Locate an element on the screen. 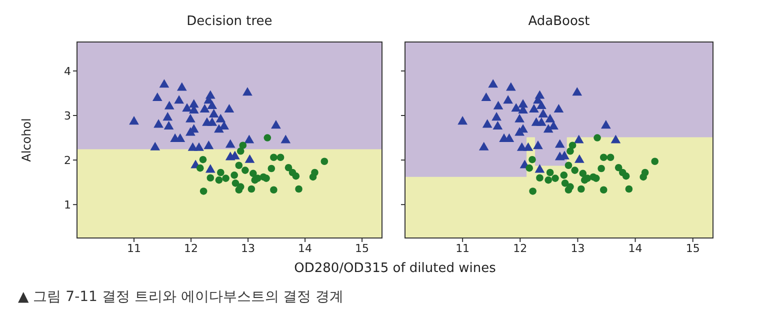 This screenshot has height=331, width=773. x-tick-label: 13 is located at coordinates (577, 248).